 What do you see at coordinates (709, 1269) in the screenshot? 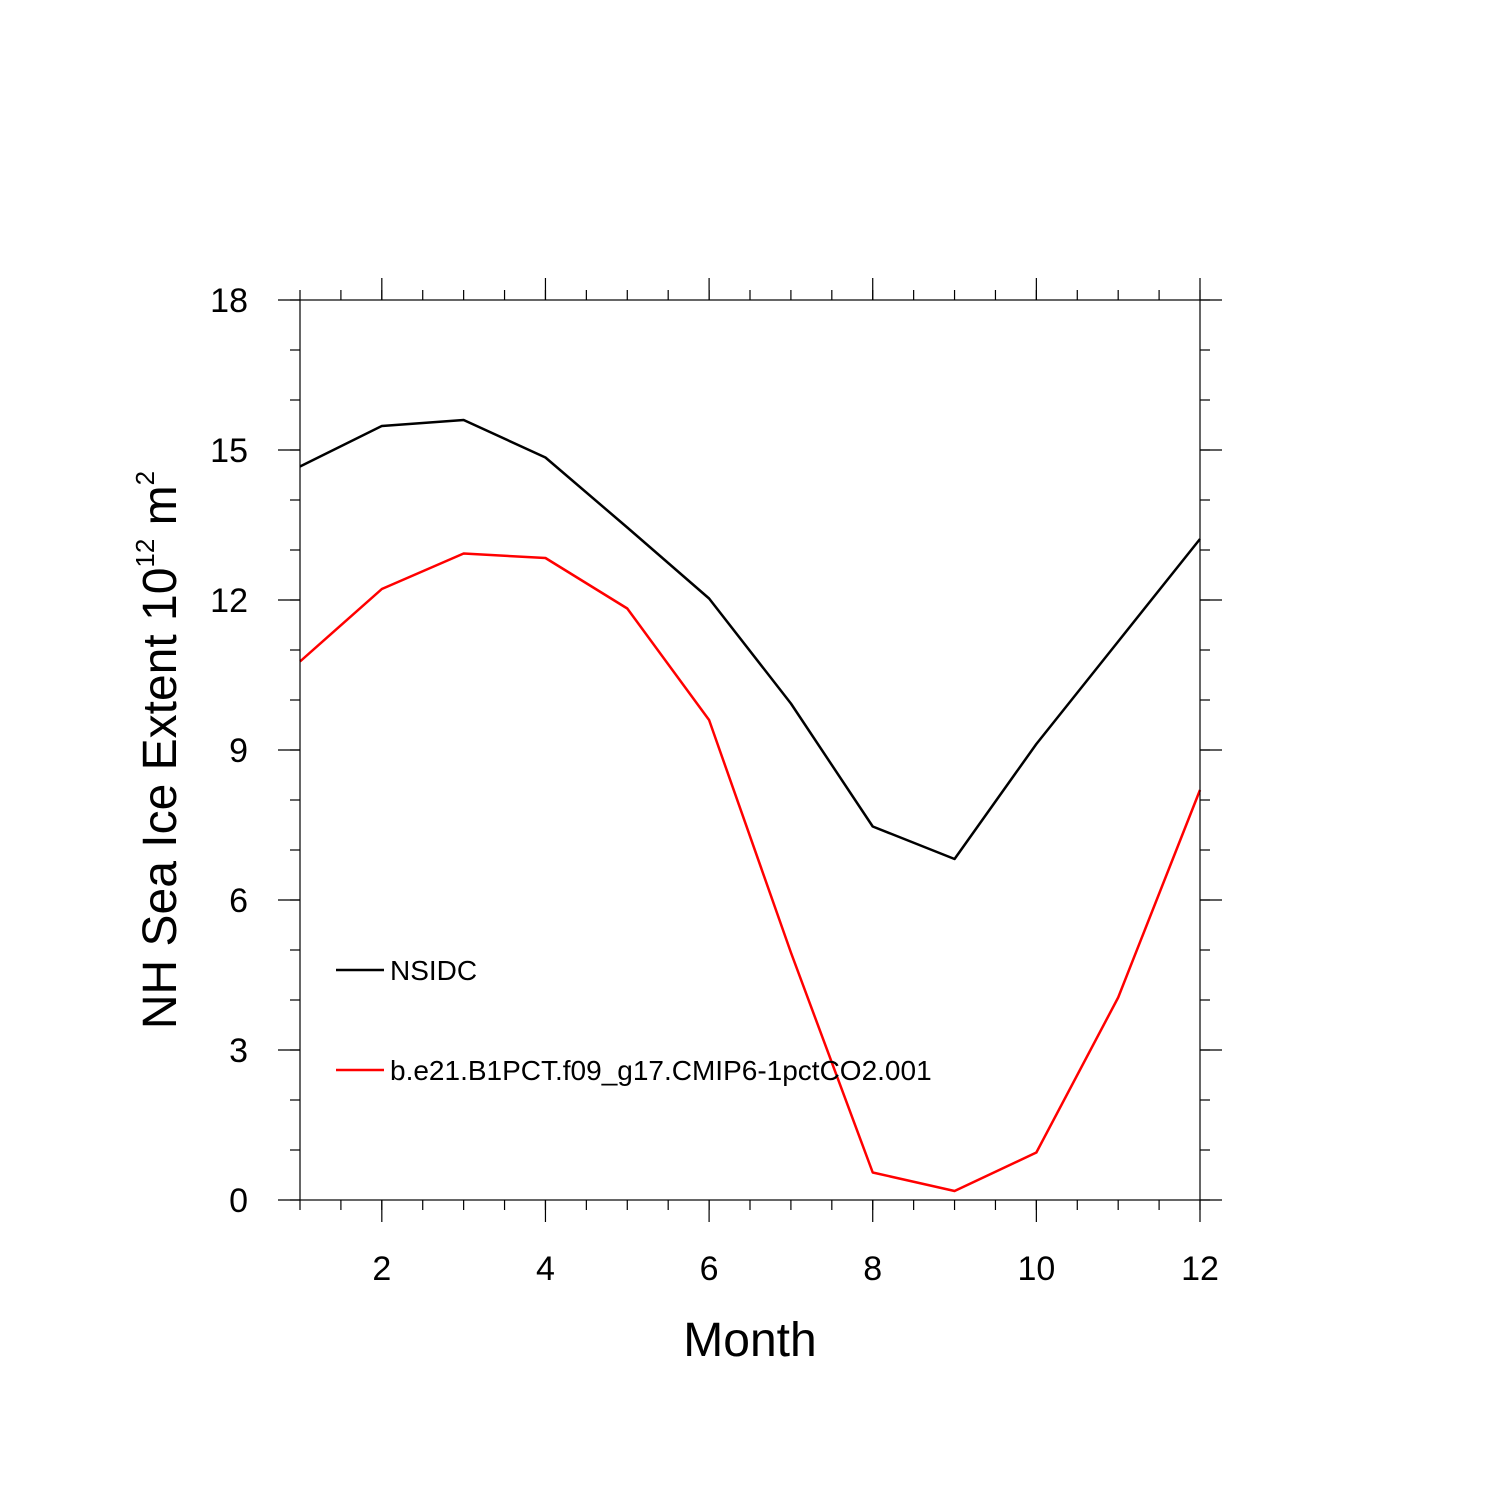
I see `x-tick-label: 6` at bounding box center [709, 1269].